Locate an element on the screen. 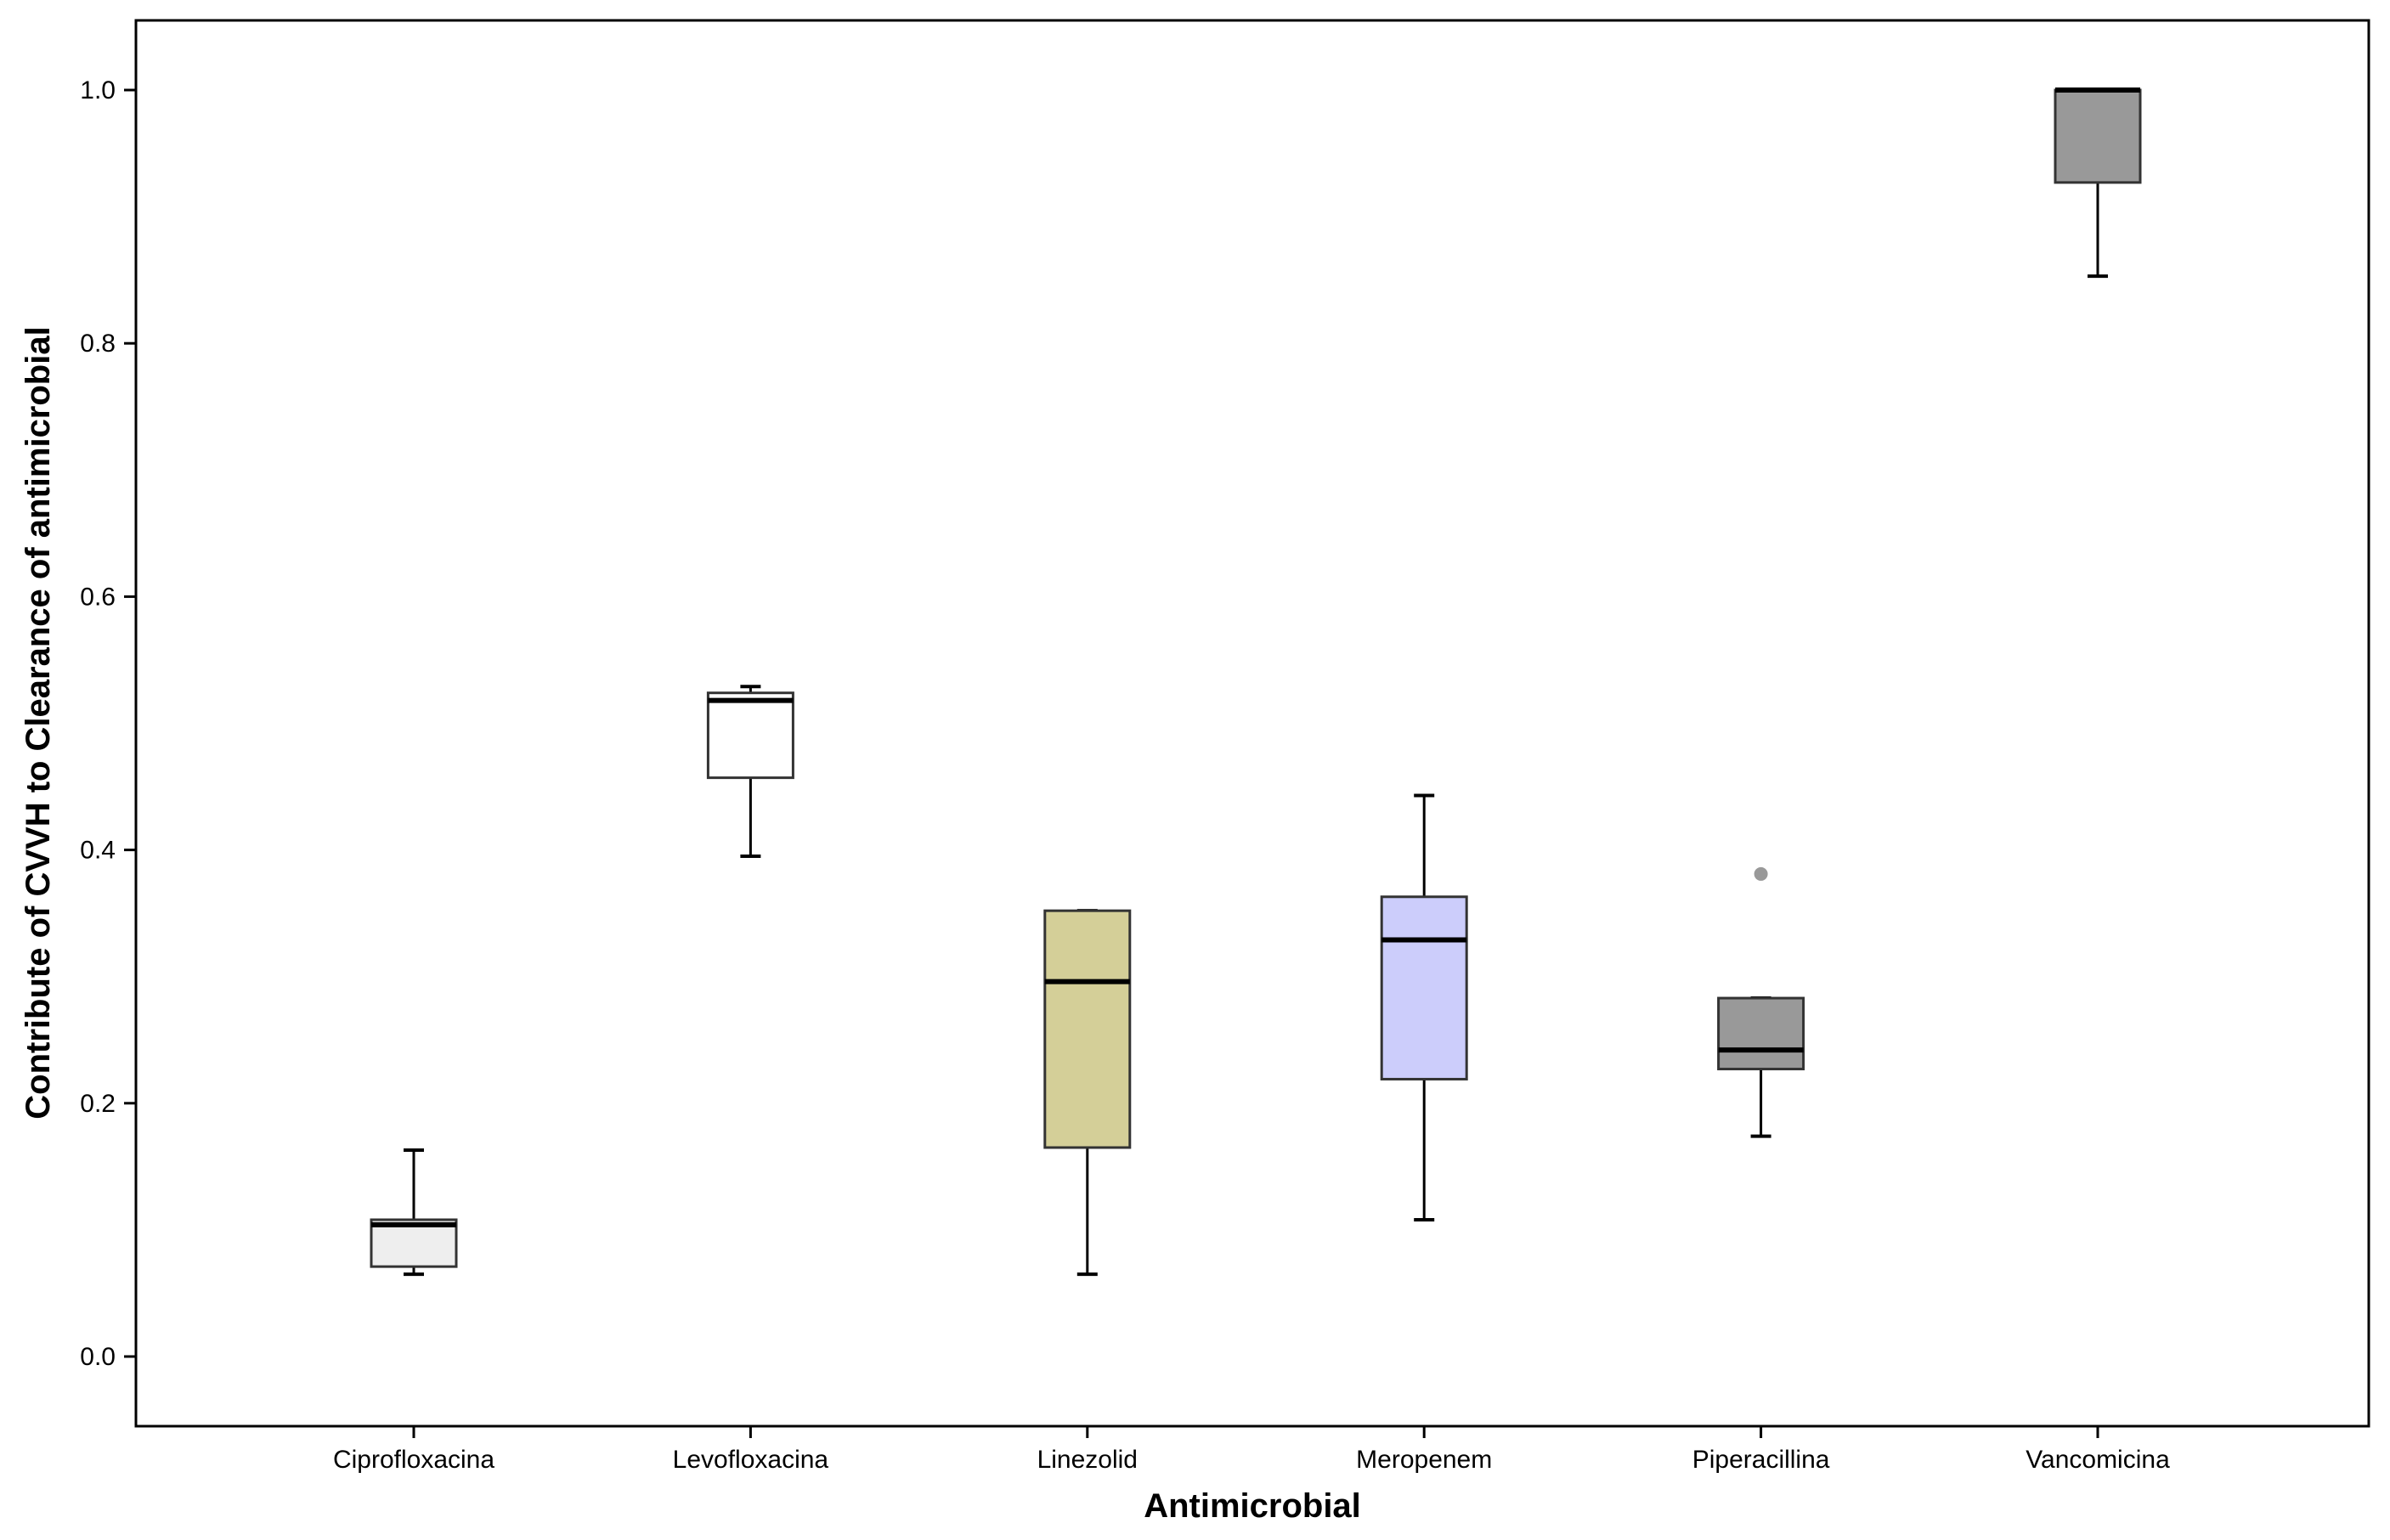 The height and width of the screenshot is (1540, 2390). x-tick-label: Linezolid is located at coordinates (1087, 1460).